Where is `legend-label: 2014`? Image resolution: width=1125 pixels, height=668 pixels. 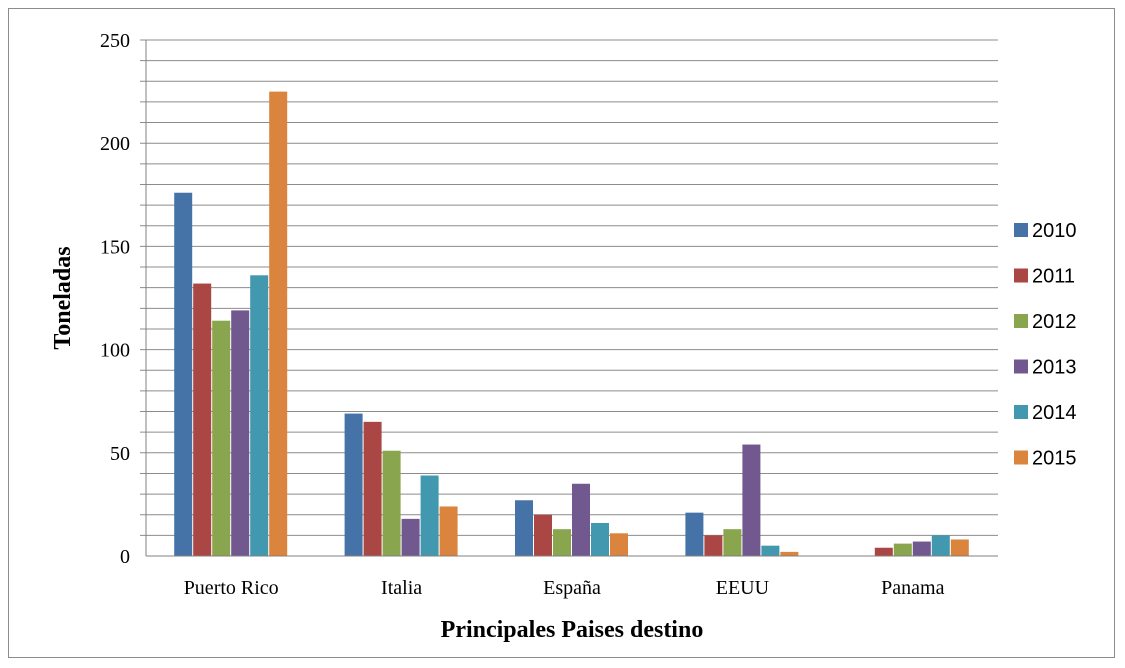
legend-label: 2014 is located at coordinates (1054, 413).